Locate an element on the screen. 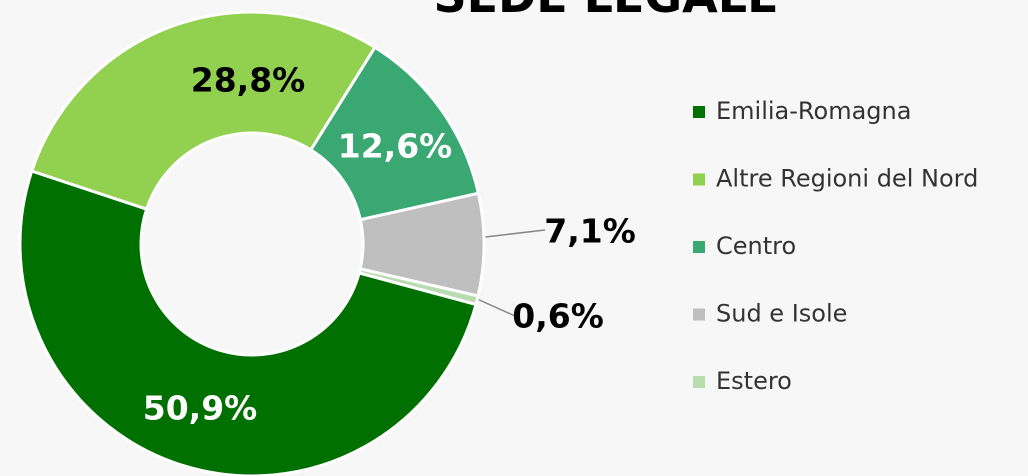 The width and height of the screenshot is (1028, 476). legend-label: Altre Regioni del Nord is located at coordinates (847, 179).